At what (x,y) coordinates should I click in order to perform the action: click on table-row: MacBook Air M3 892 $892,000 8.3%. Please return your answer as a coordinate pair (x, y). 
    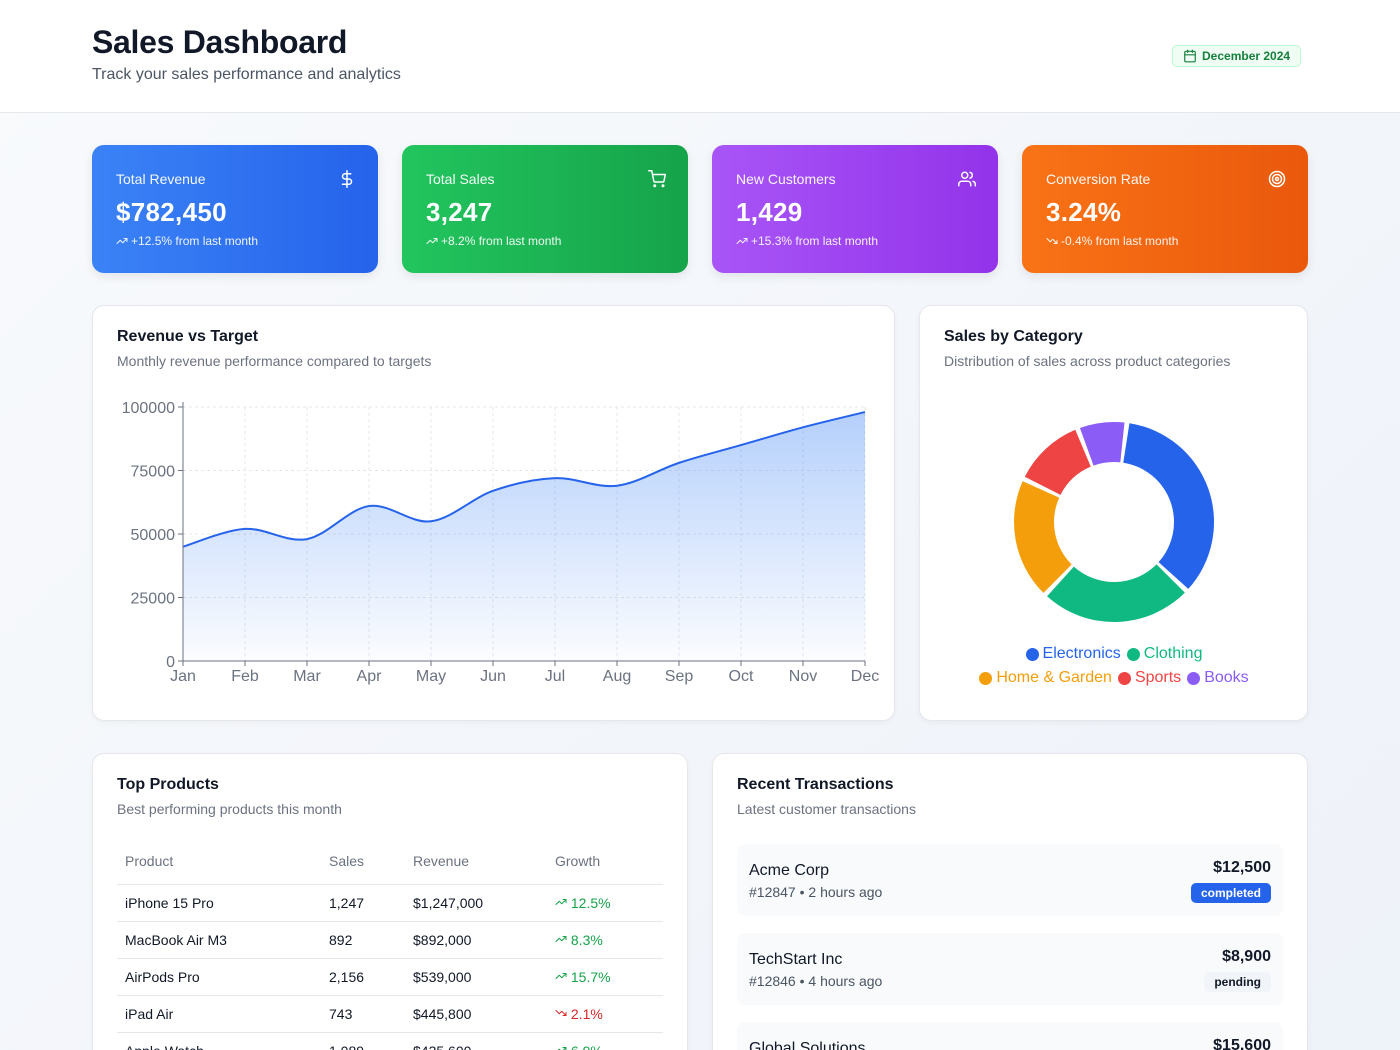
    Looking at the image, I should click on (390, 940).